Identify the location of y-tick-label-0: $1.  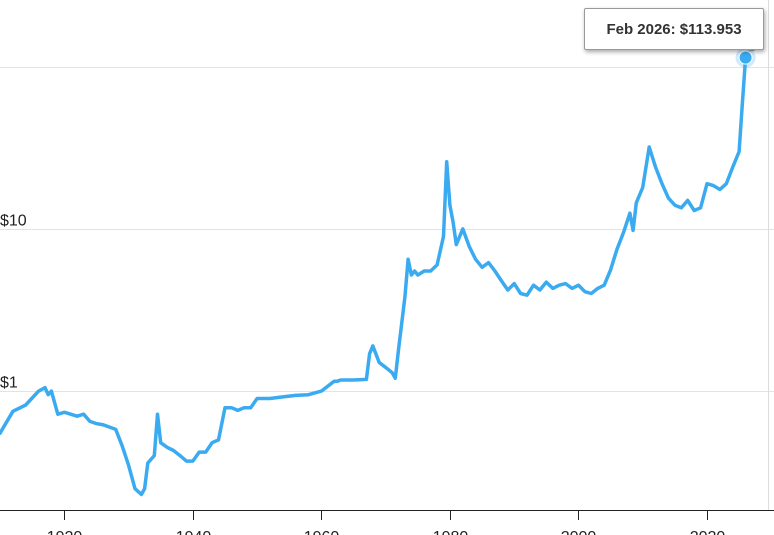
(9, 383).